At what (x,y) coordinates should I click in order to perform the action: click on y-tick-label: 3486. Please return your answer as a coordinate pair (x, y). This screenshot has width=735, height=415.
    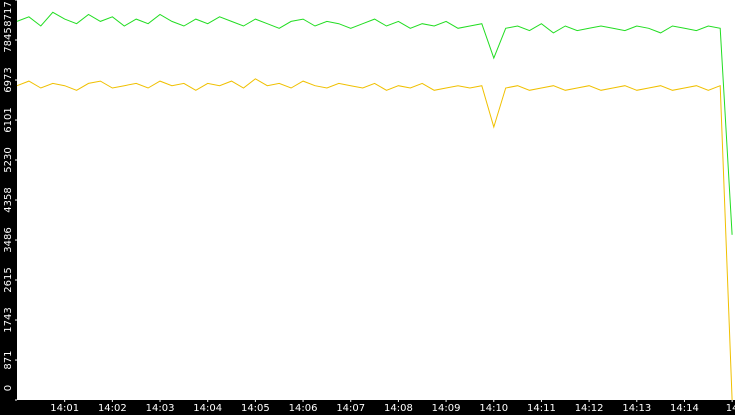
    Looking at the image, I should click on (8, 239).